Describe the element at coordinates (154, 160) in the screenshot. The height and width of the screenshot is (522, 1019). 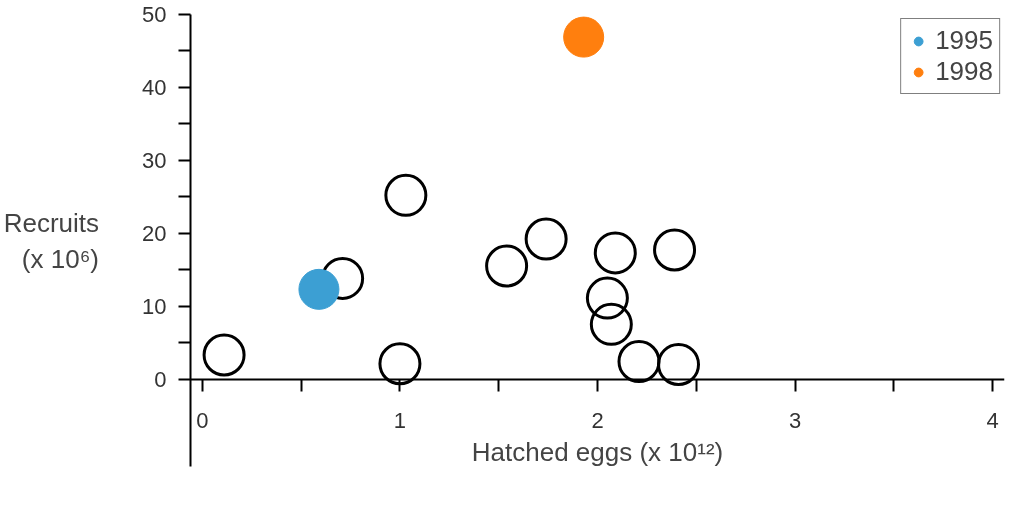
I see `y-tick-label: 30` at that location.